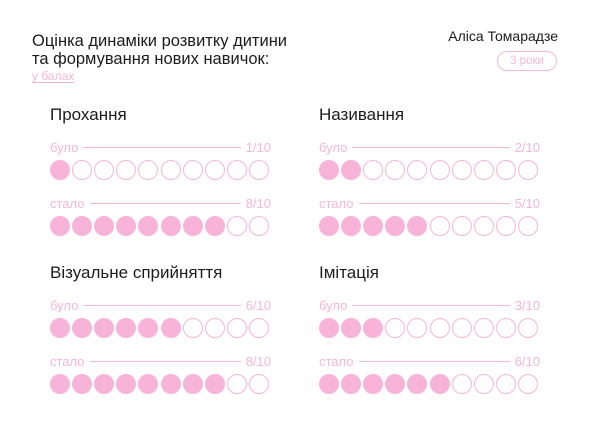 This screenshot has height=428, width=590. I want to click on row-header: було 6/10, so click(160, 305).